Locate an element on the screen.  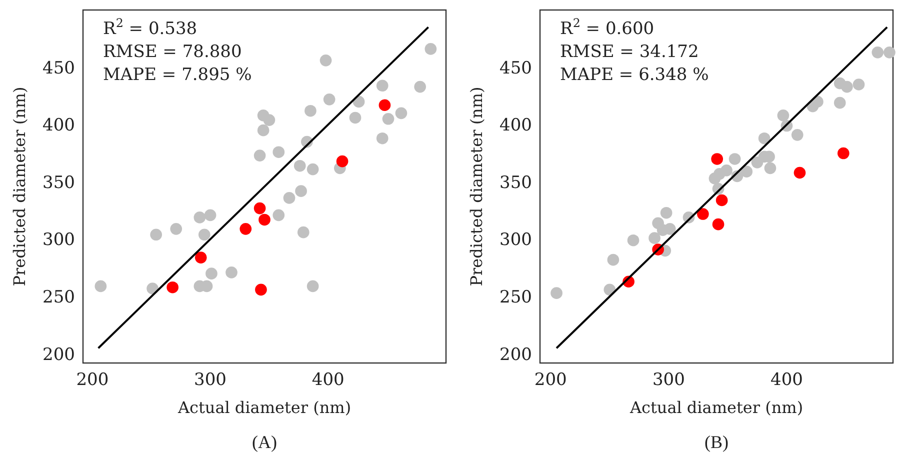
annotation: RMSE = 34.172 is located at coordinates (629, 52).